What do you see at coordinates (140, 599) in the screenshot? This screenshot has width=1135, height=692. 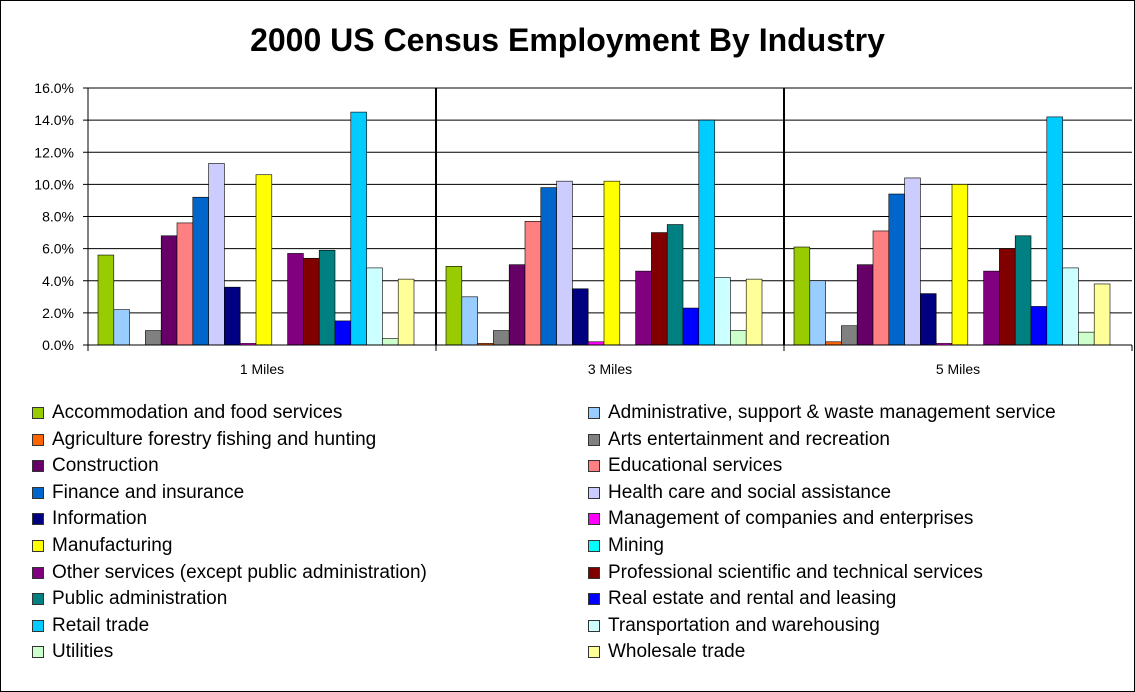 I see `legend-label: Public administration` at bounding box center [140, 599].